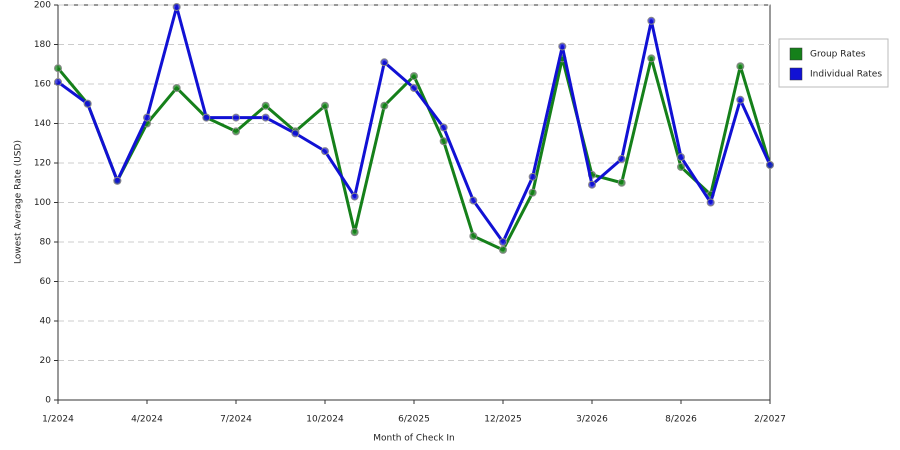  I want to click on x-tick-label: 12/2025, so click(502, 420).